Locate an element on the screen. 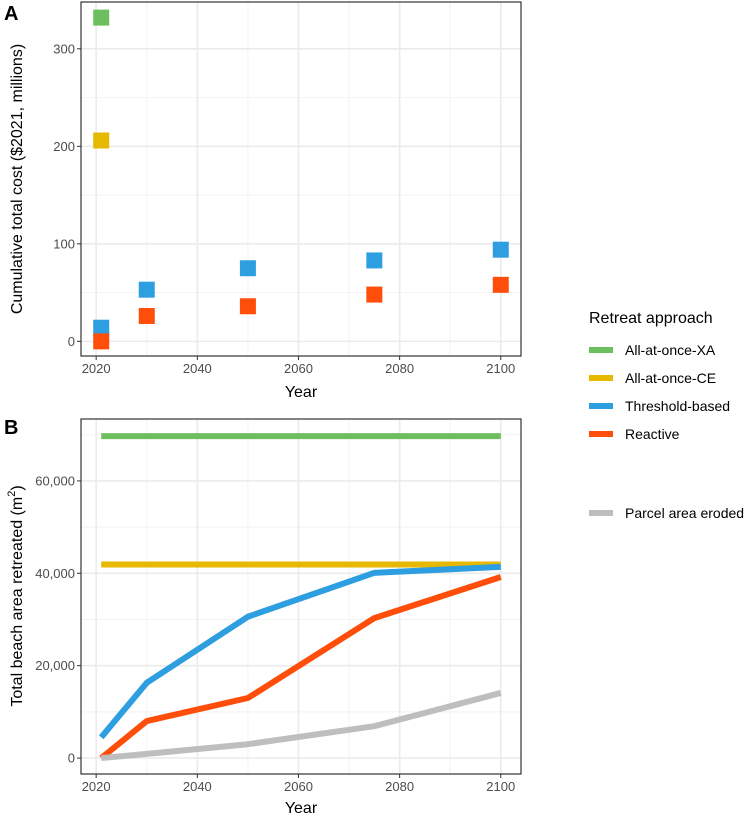 The width and height of the screenshot is (751, 816). legend-label: All-at-once-XA is located at coordinates (670, 350).